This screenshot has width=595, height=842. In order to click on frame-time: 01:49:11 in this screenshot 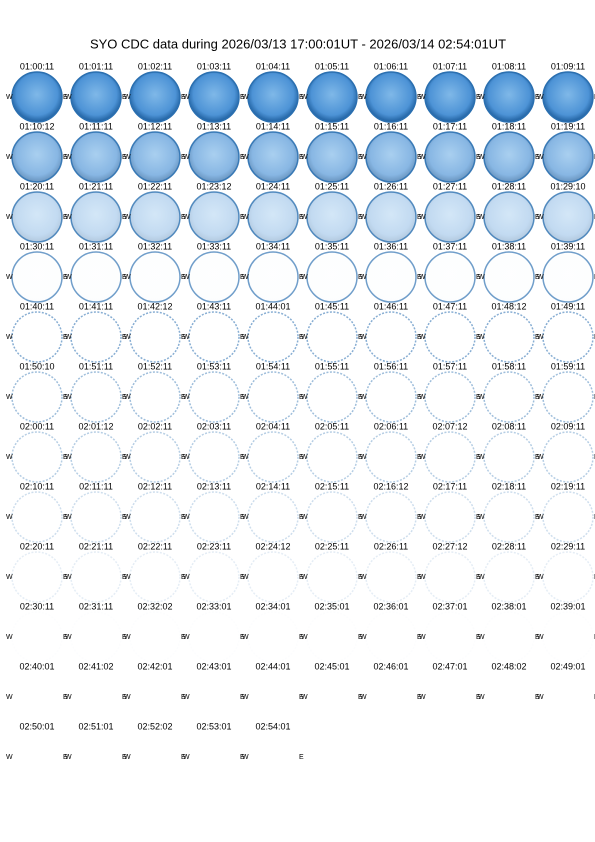, I will do `click(568, 306)`.